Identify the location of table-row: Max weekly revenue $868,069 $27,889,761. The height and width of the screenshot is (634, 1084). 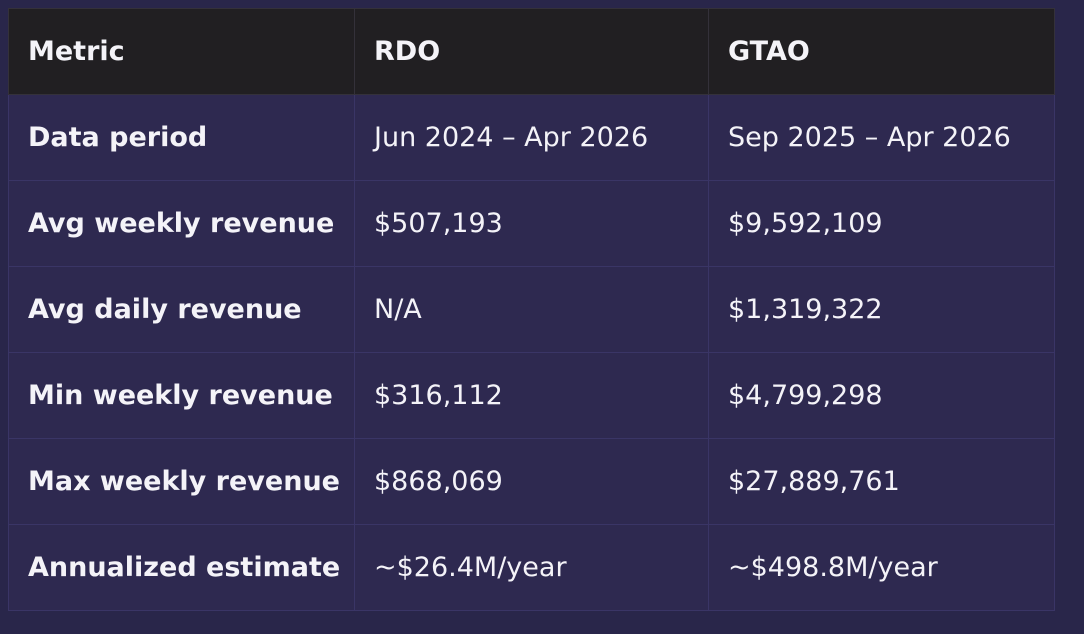
(531, 481).